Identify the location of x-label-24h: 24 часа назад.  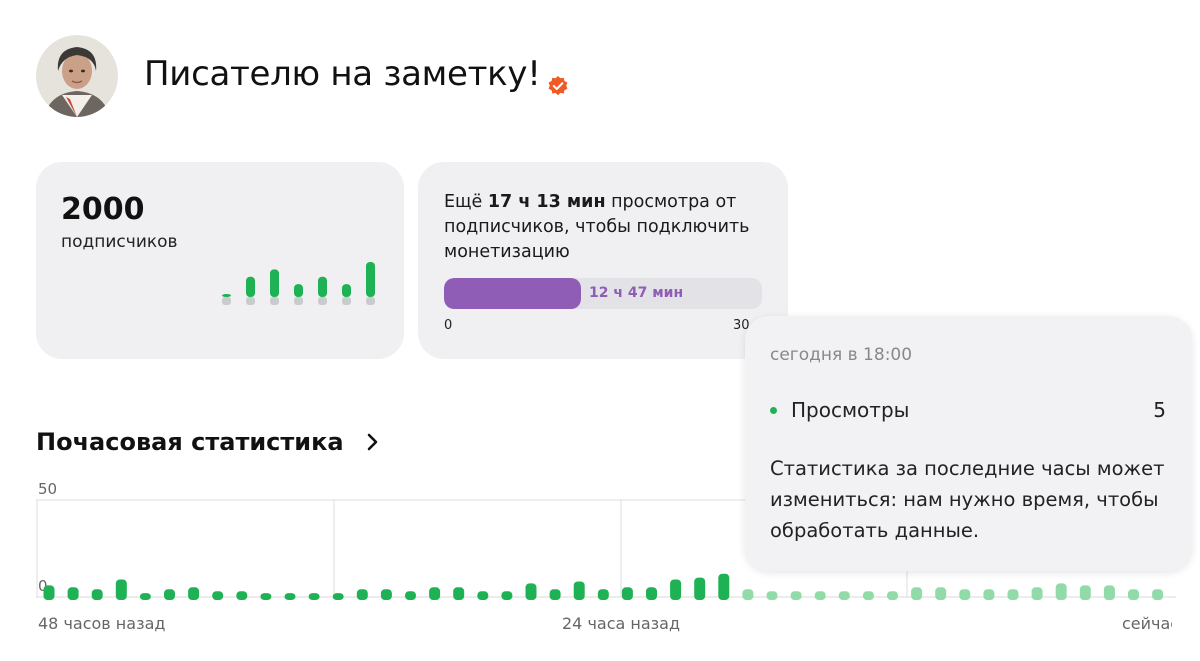
(621, 623).